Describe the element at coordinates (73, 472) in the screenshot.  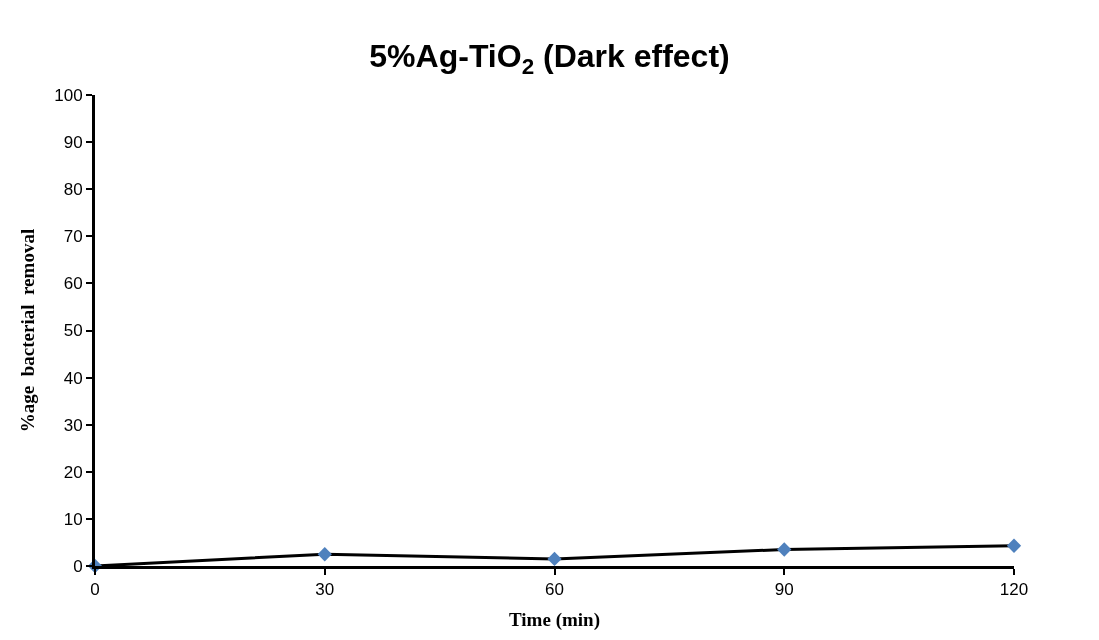
I see `y-tick-label: 20` at that location.